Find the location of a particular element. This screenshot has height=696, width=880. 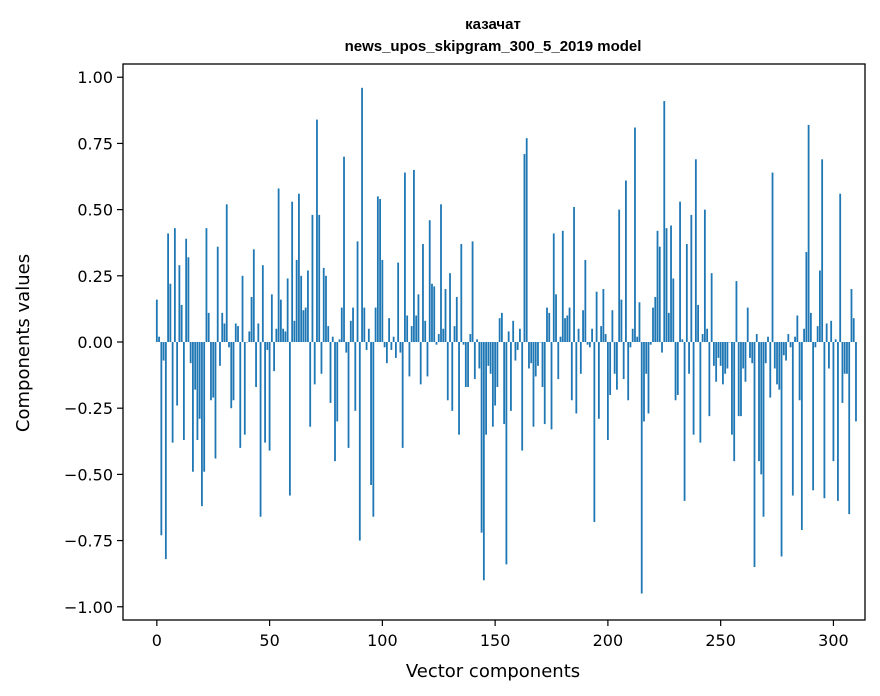

x-tick-label-50: 50 is located at coordinates (269, 640).